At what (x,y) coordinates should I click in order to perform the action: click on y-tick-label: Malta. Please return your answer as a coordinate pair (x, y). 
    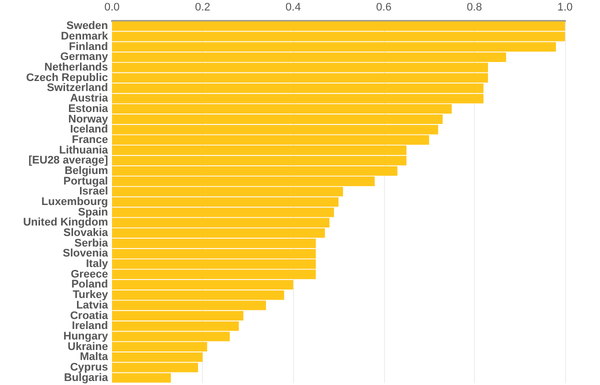
    Looking at the image, I should click on (94, 357).